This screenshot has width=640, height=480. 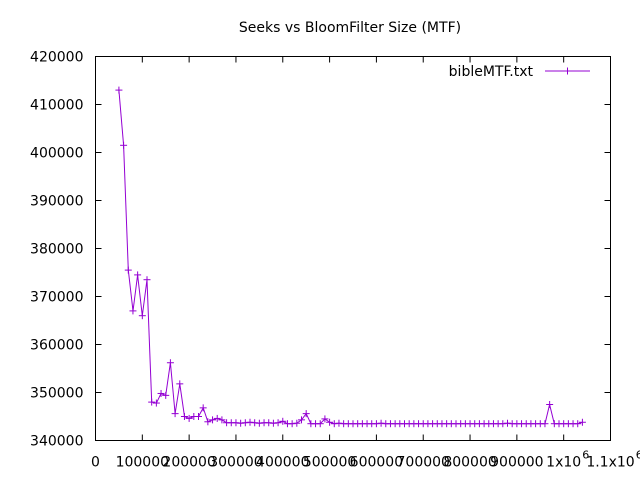 I want to click on x-tick-label: 900000, so click(x=516, y=463).